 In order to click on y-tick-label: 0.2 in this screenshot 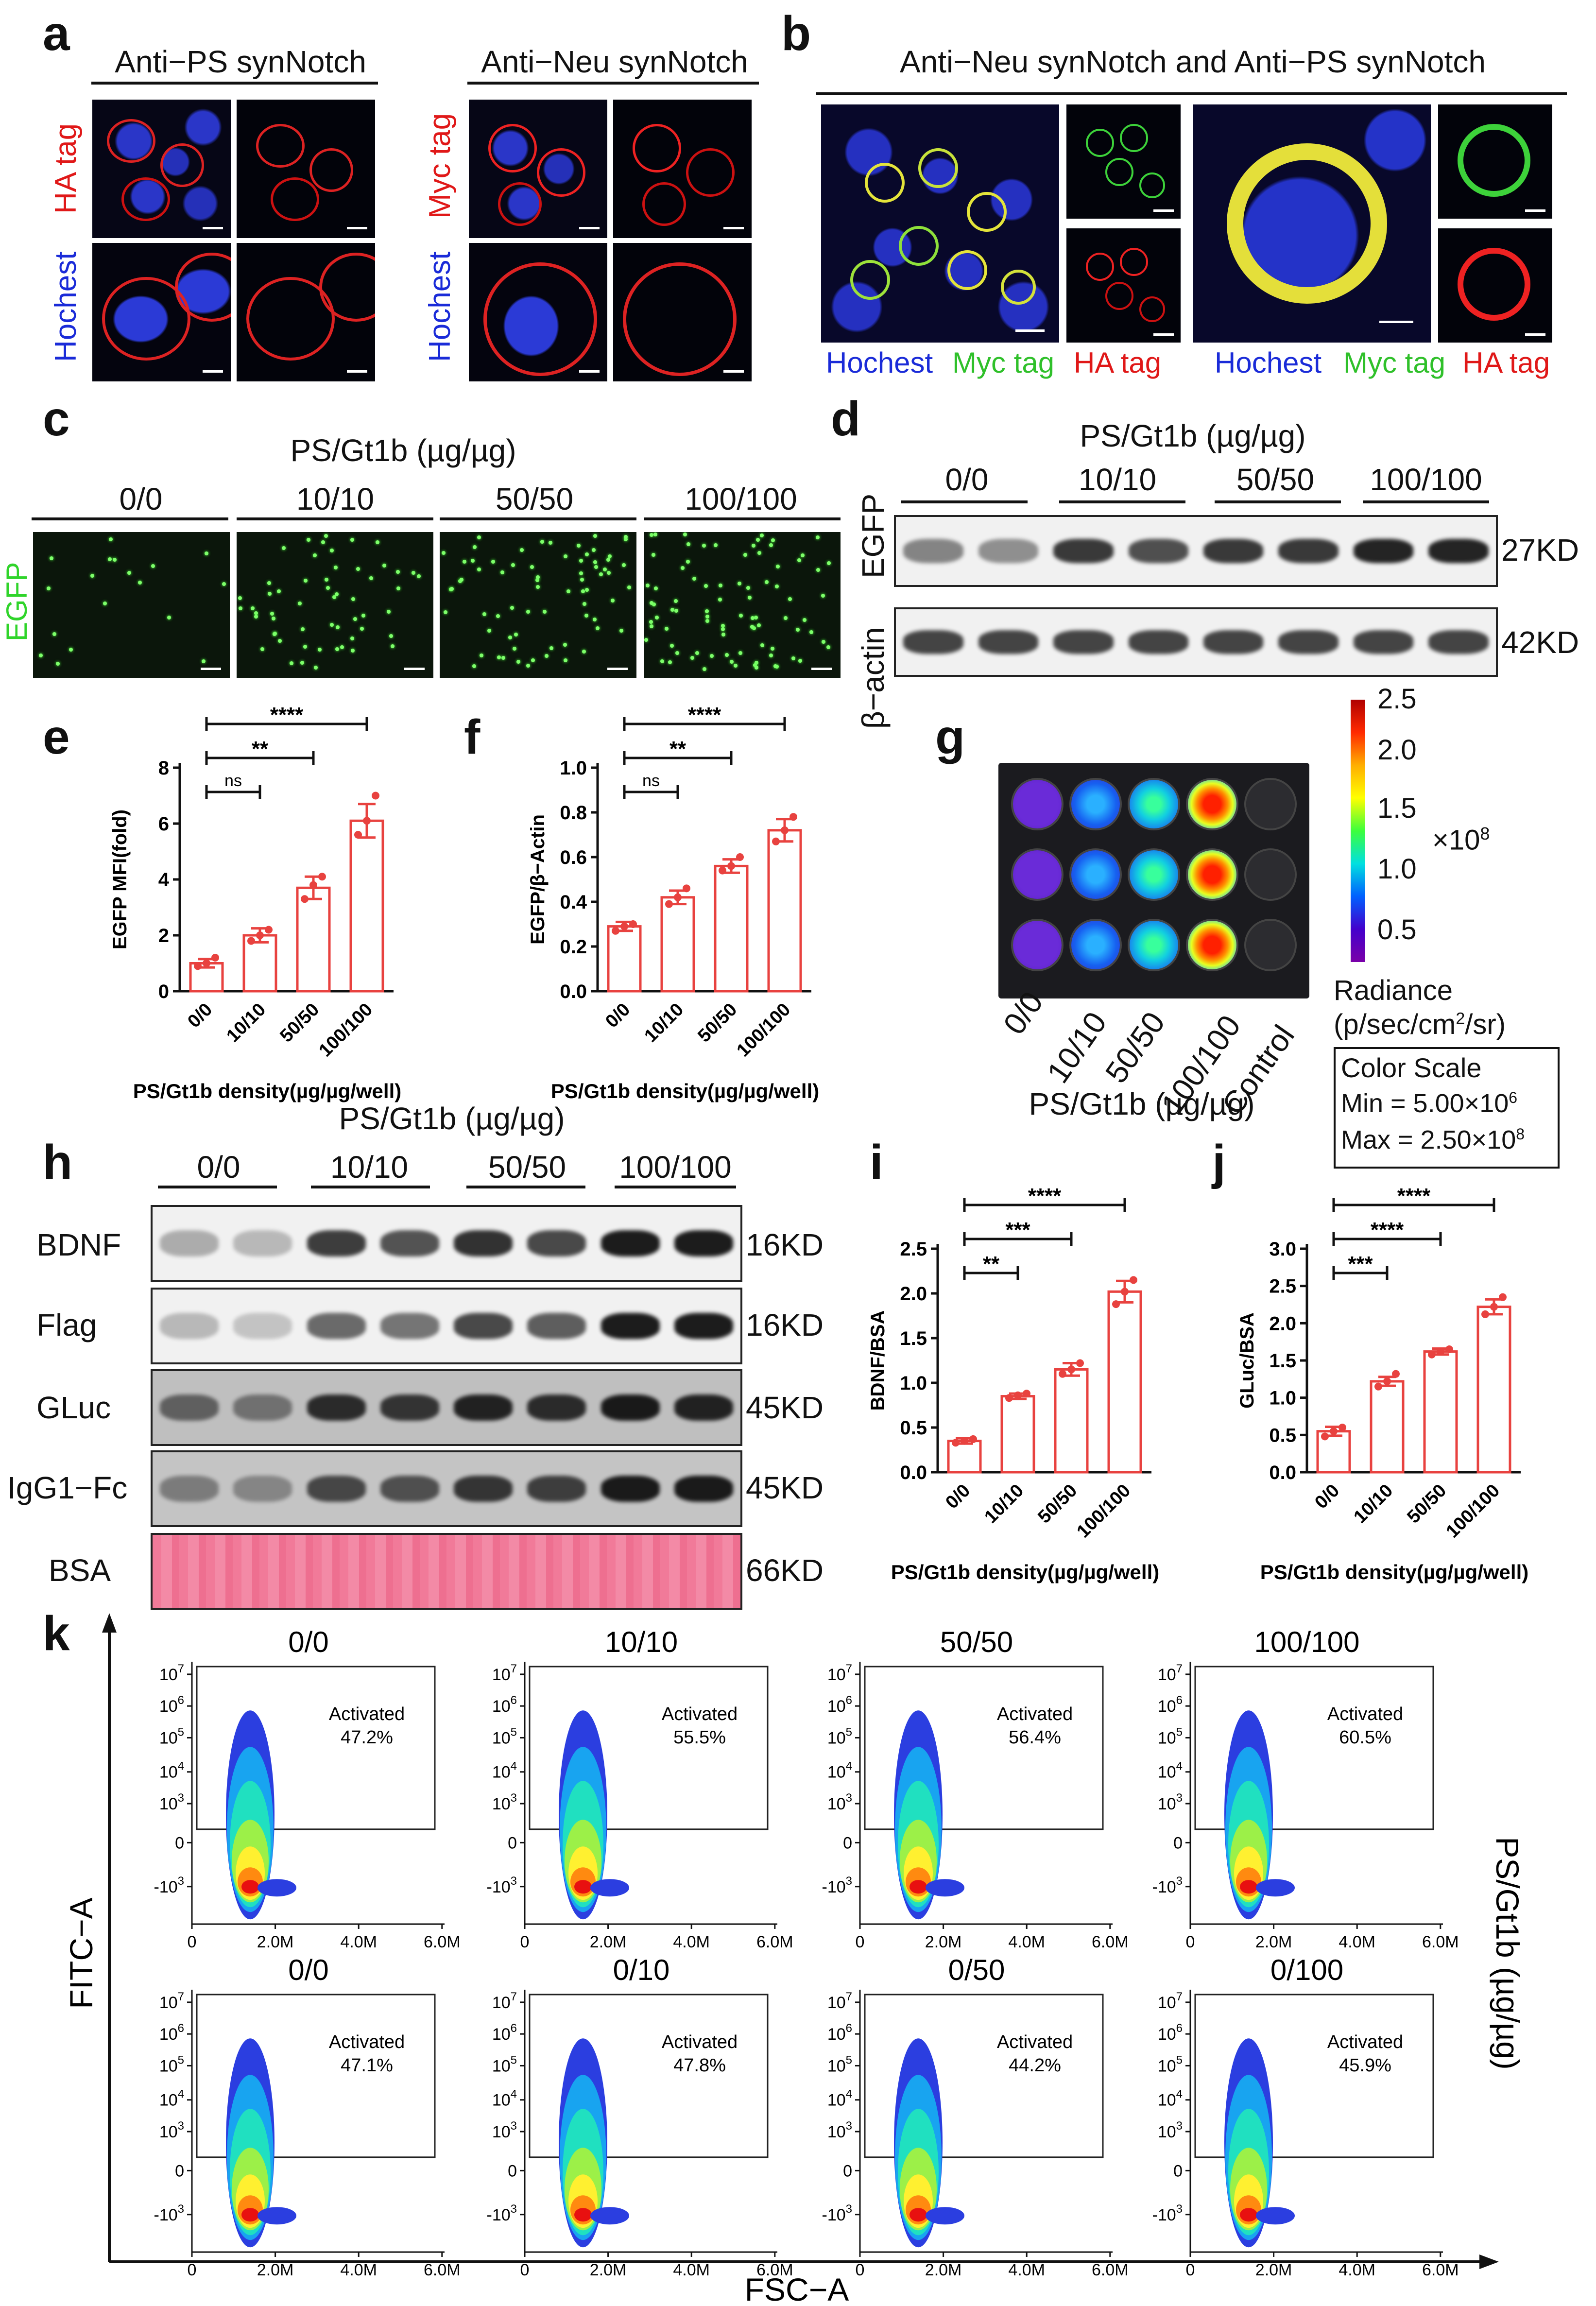, I will do `click(573, 947)`.